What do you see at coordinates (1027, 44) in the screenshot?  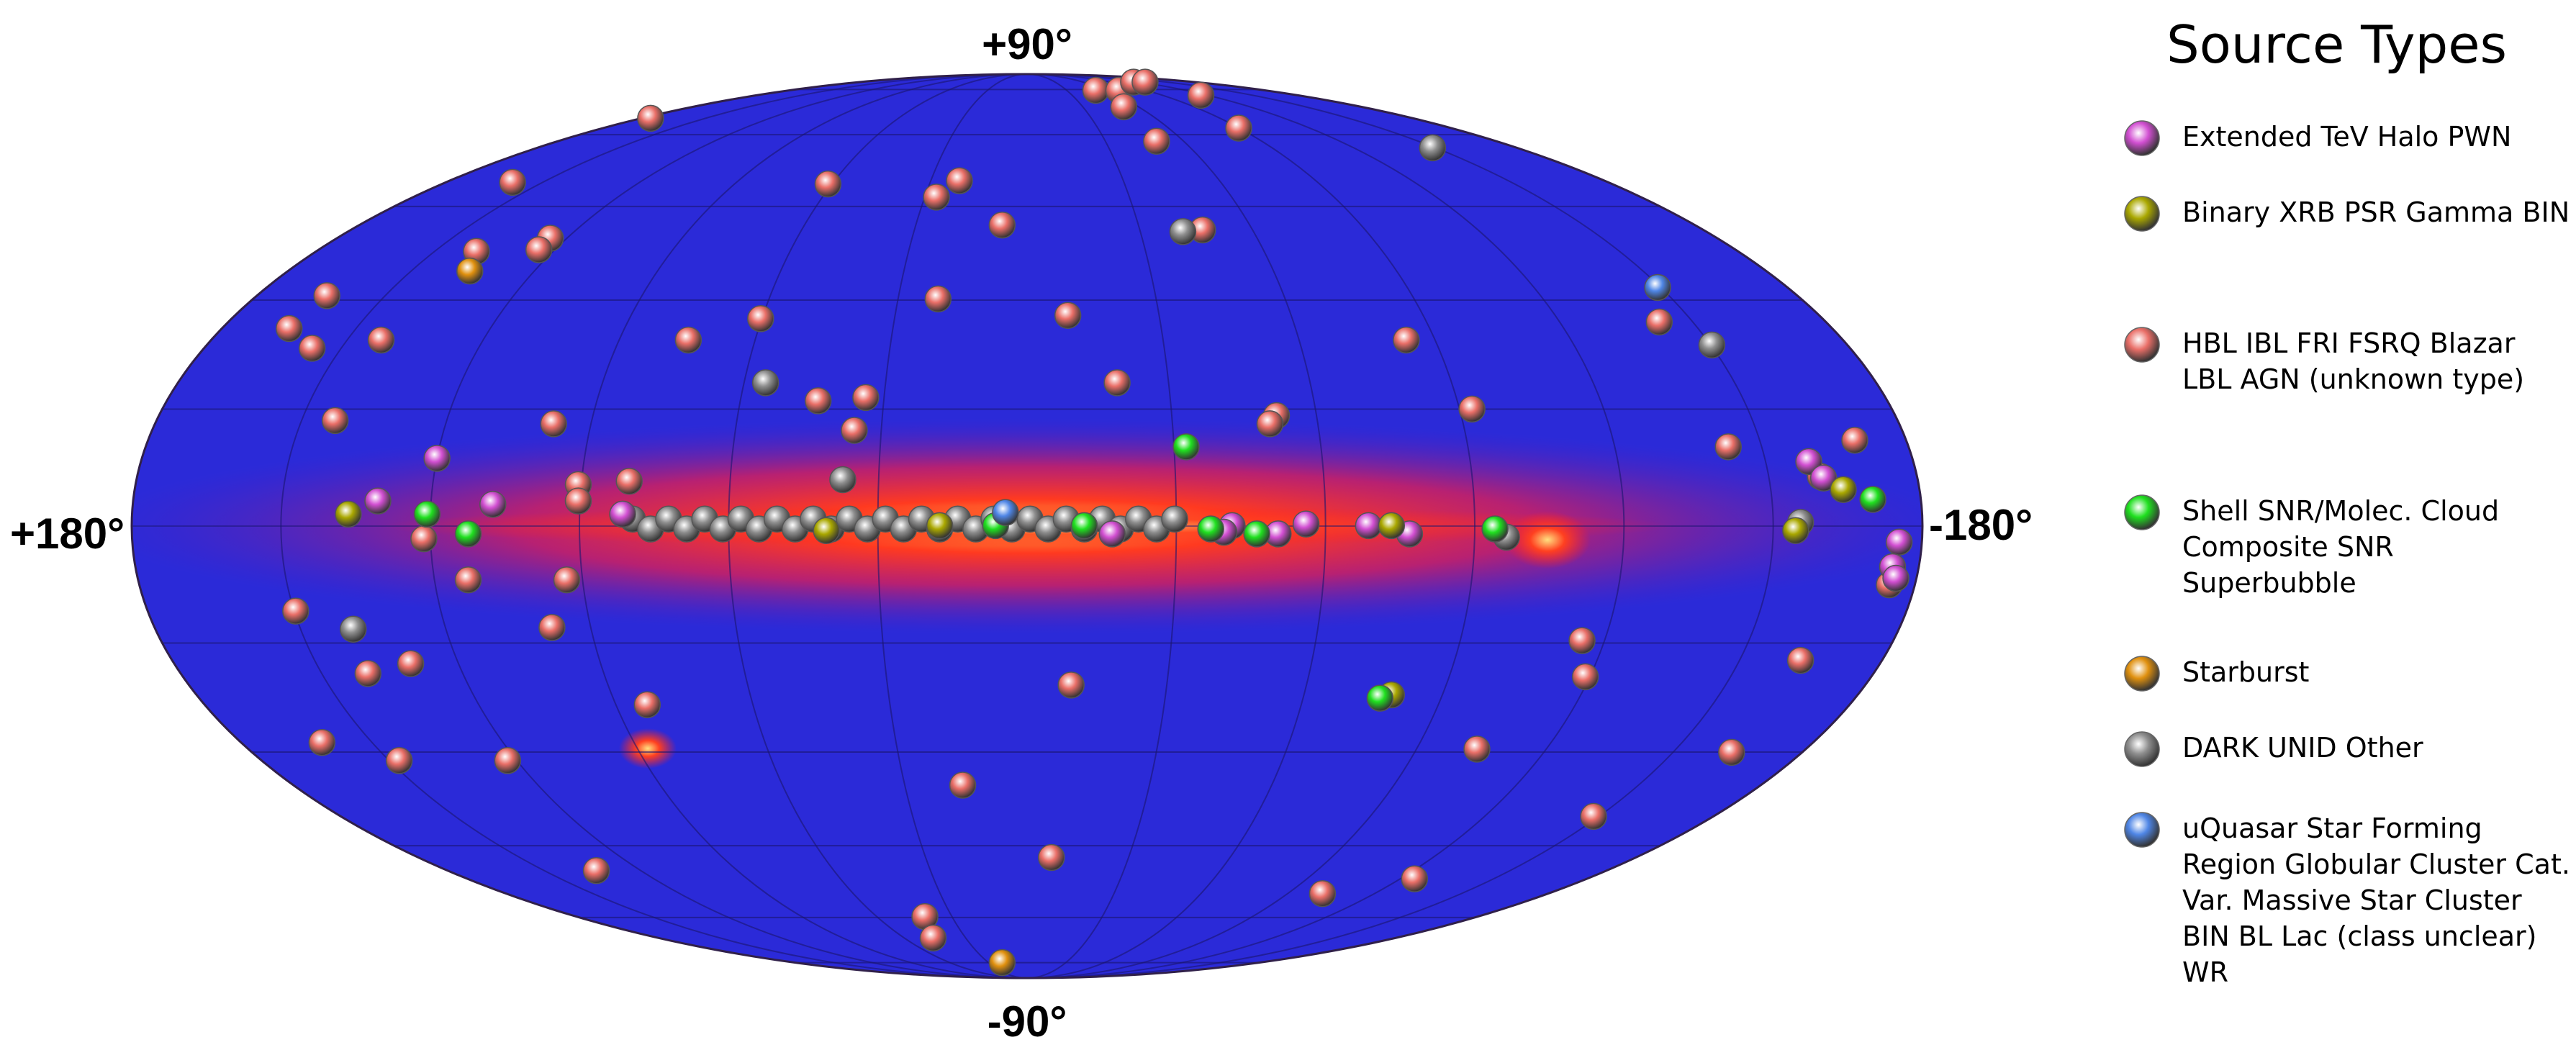 I see `axis-label: +90°` at bounding box center [1027, 44].